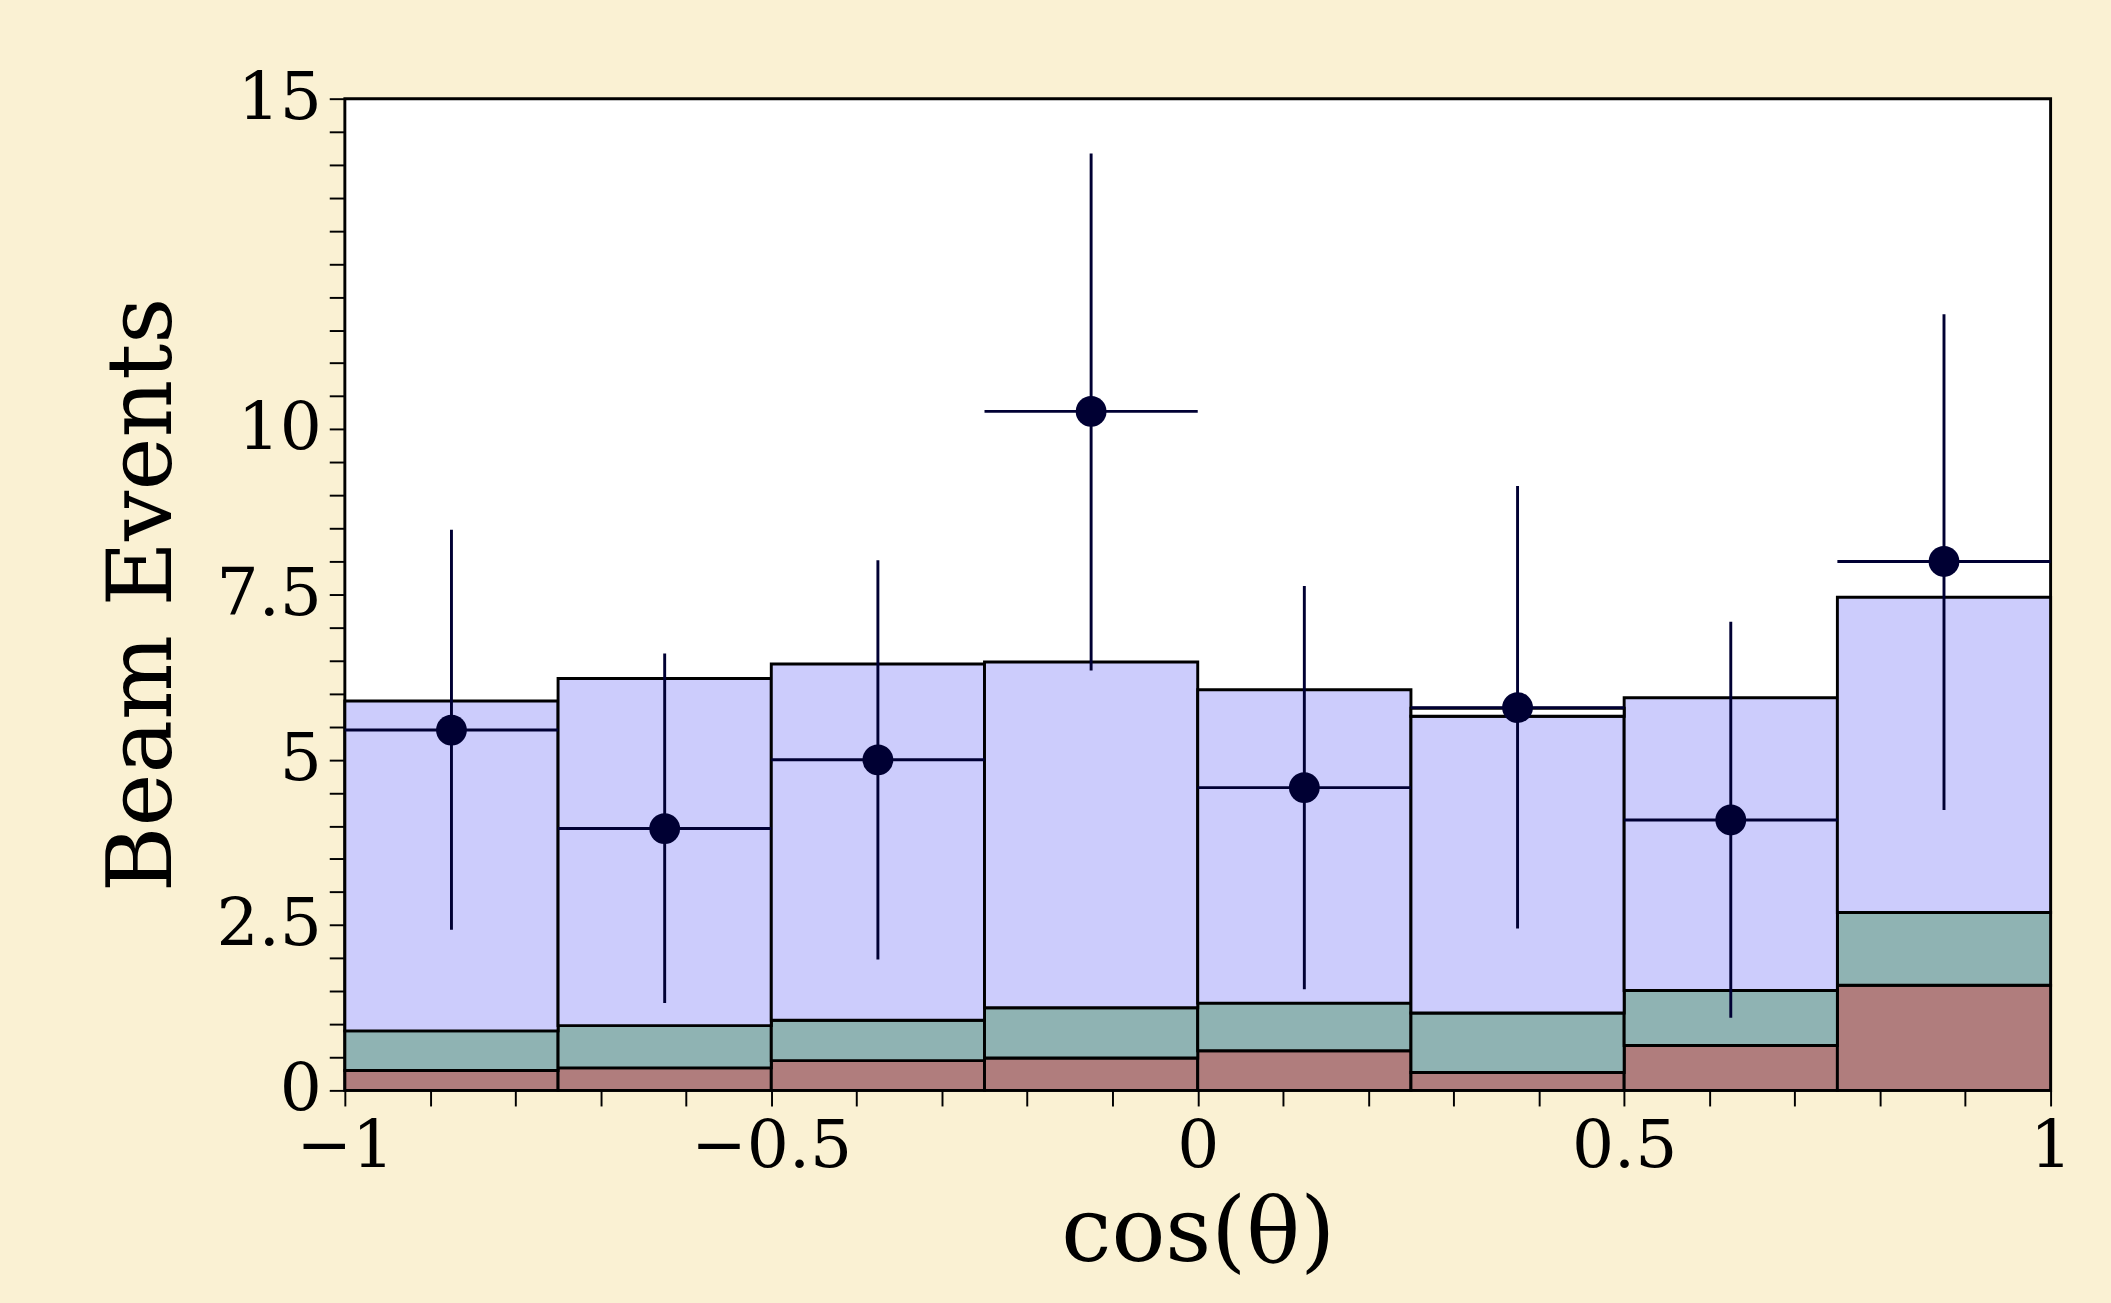 The height and width of the screenshot is (1303, 2111). What do you see at coordinates (2051, 1144) in the screenshot?
I see `x-tick-label: 1` at bounding box center [2051, 1144].